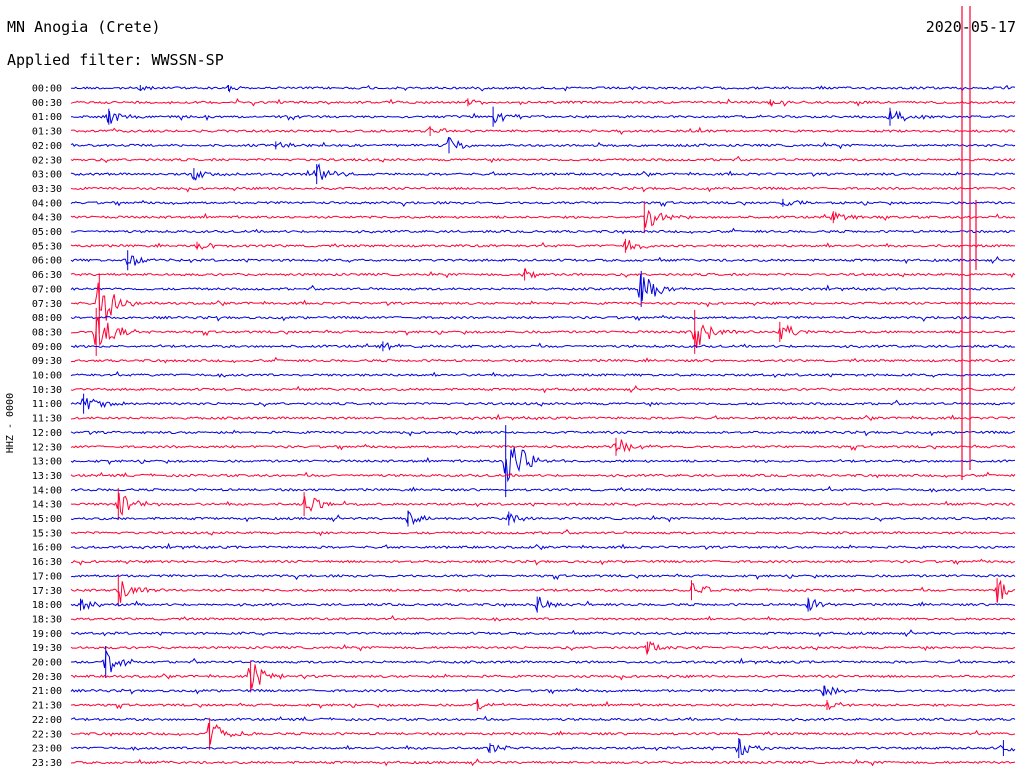  Describe the element at coordinates (47, 763) in the screenshot. I see `time-tick-label: 23:30` at that location.